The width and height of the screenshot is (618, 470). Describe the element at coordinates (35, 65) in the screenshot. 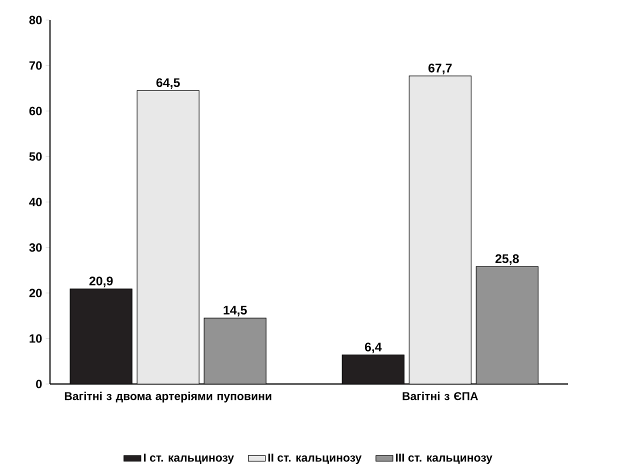

I see `y-tick-label: 70` at that location.